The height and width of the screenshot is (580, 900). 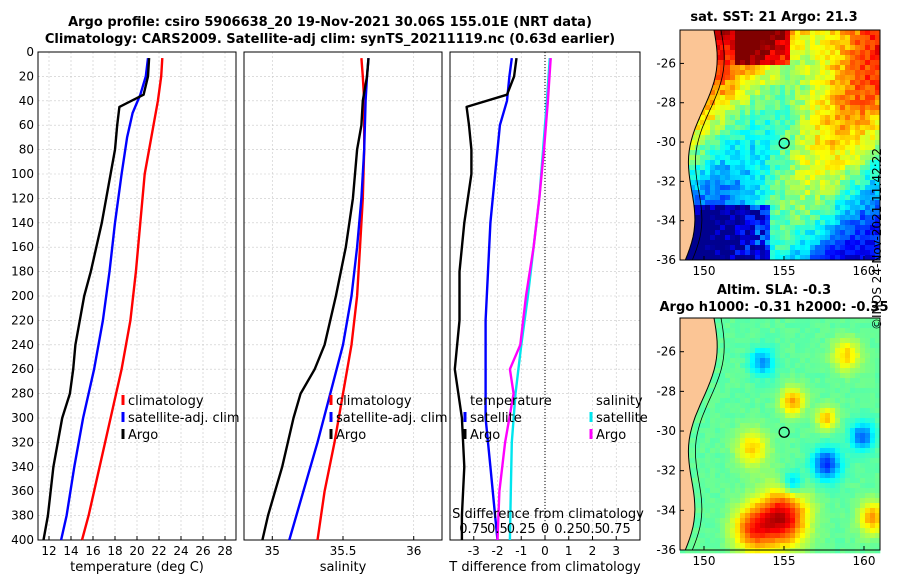 I want to click on y-tick-label: 240, so click(x=22, y=345).